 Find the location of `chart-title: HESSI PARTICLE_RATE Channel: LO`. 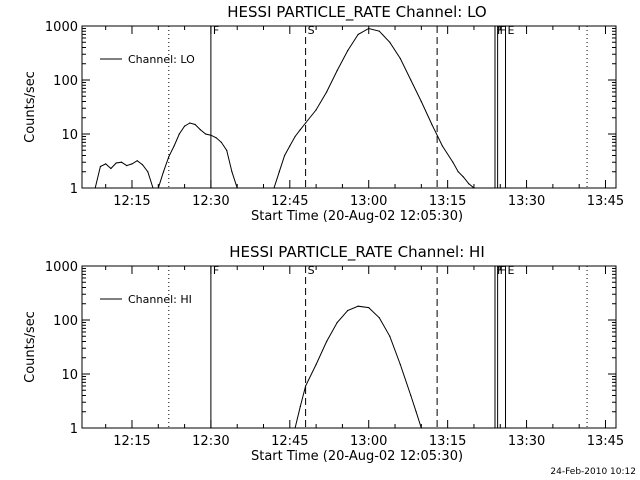

chart-title: HESSI PARTICLE_RATE Channel: LO is located at coordinates (356, 12).